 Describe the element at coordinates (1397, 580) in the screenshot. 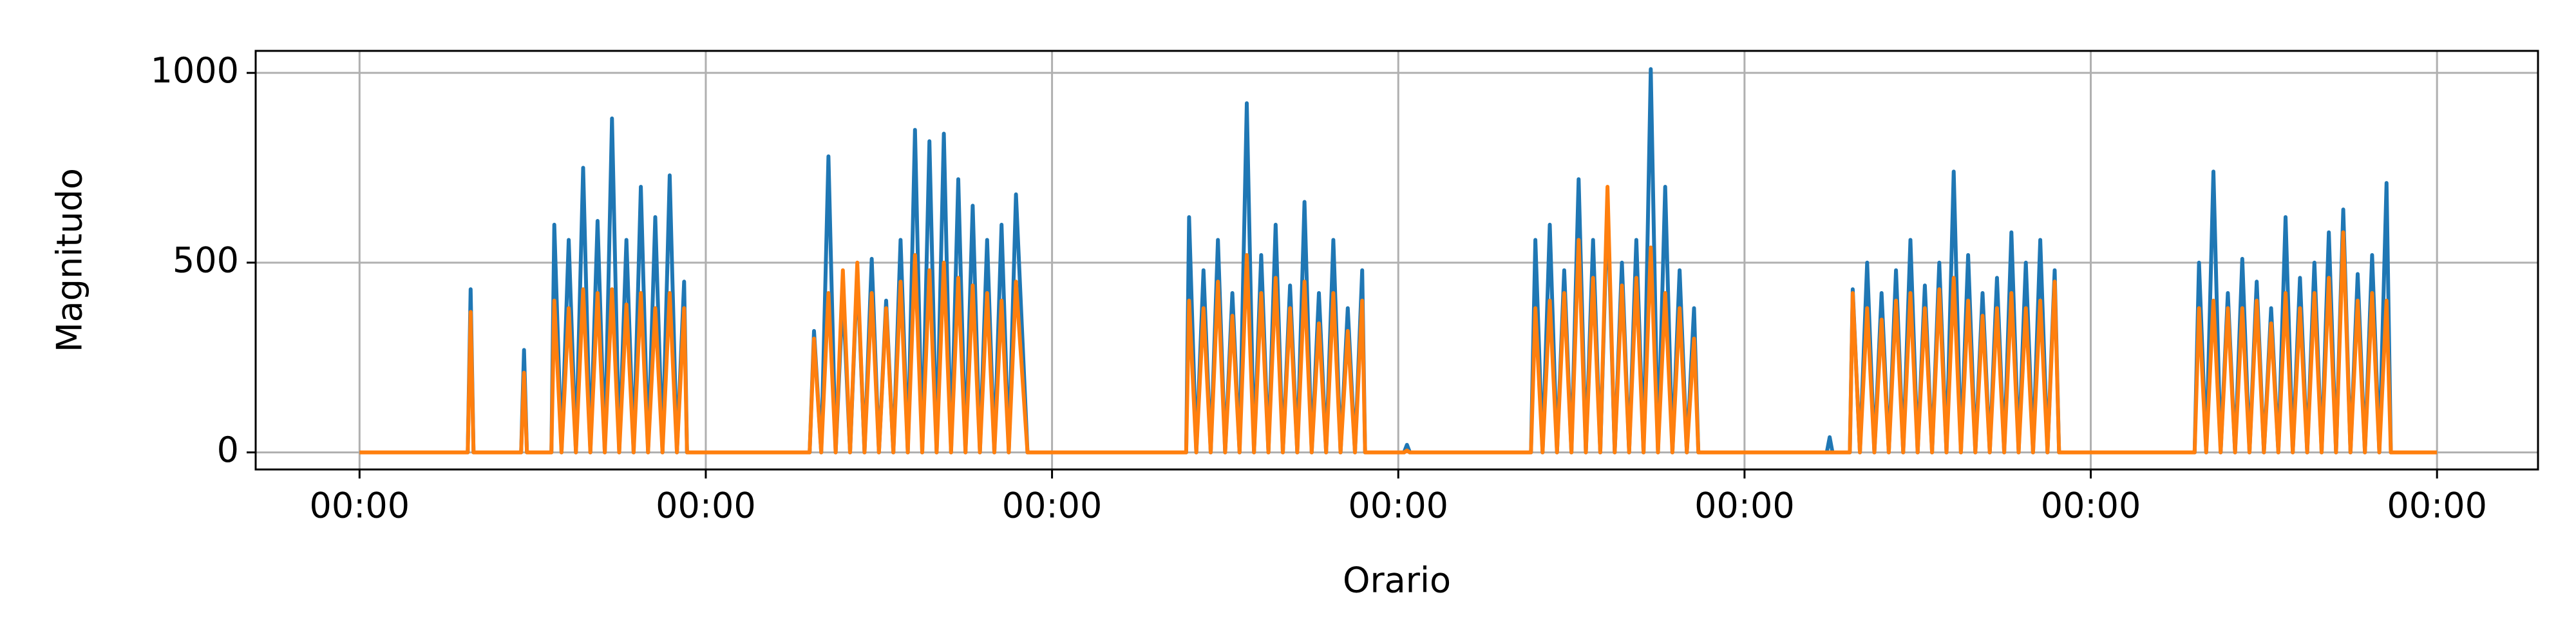

I see `x-axis-label: Orario` at that location.